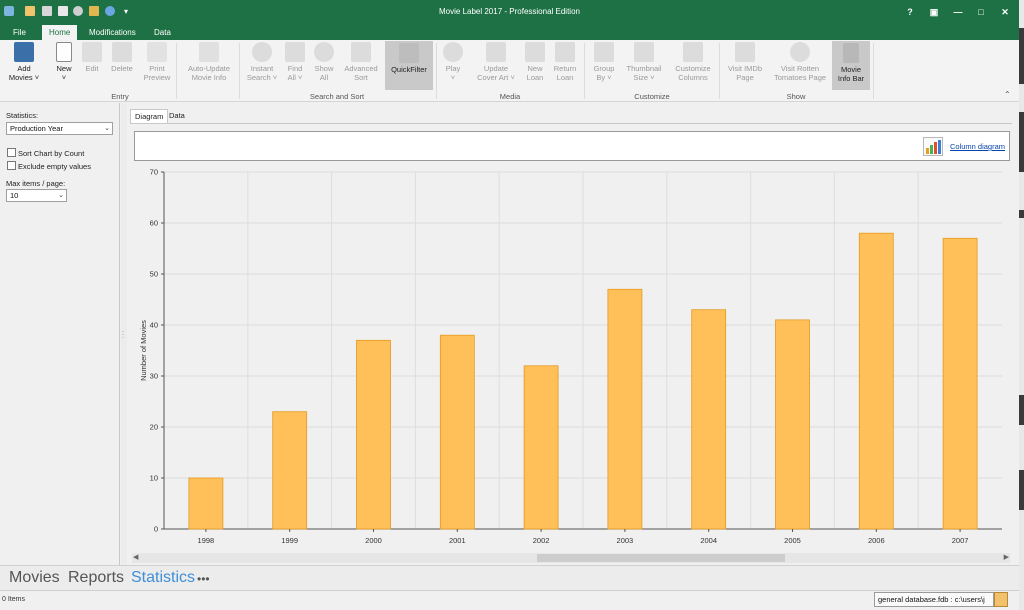  Describe the element at coordinates (800, 52) in the screenshot. I see `tomato-icon` at that location.